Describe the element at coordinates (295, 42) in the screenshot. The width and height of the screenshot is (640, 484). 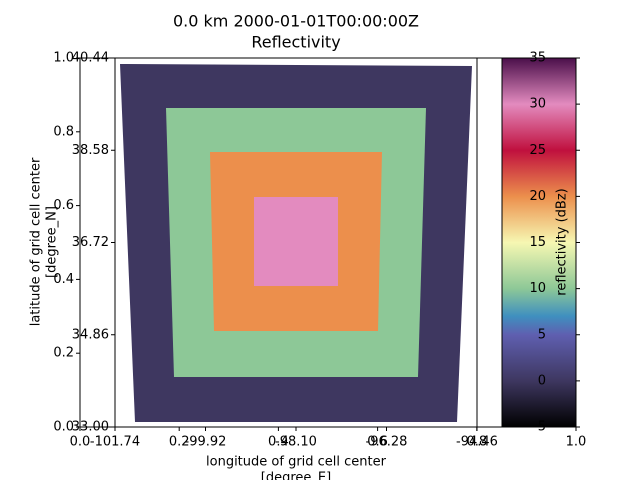
I see `chart-subtitle: Reflectivity` at that location.